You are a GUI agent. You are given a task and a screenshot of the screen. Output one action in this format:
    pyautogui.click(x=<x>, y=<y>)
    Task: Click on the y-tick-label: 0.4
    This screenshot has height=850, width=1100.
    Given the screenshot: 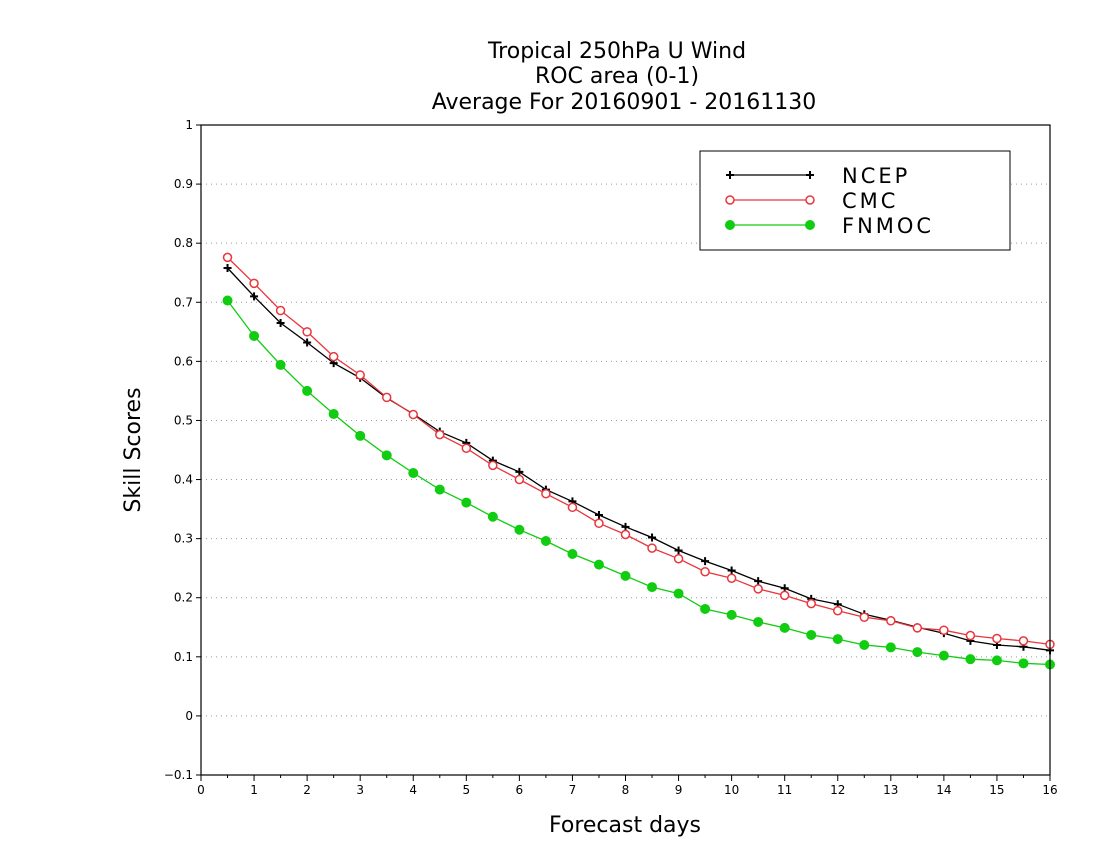 What is the action you would take?
    pyautogui.click(x=183, y=480)
    